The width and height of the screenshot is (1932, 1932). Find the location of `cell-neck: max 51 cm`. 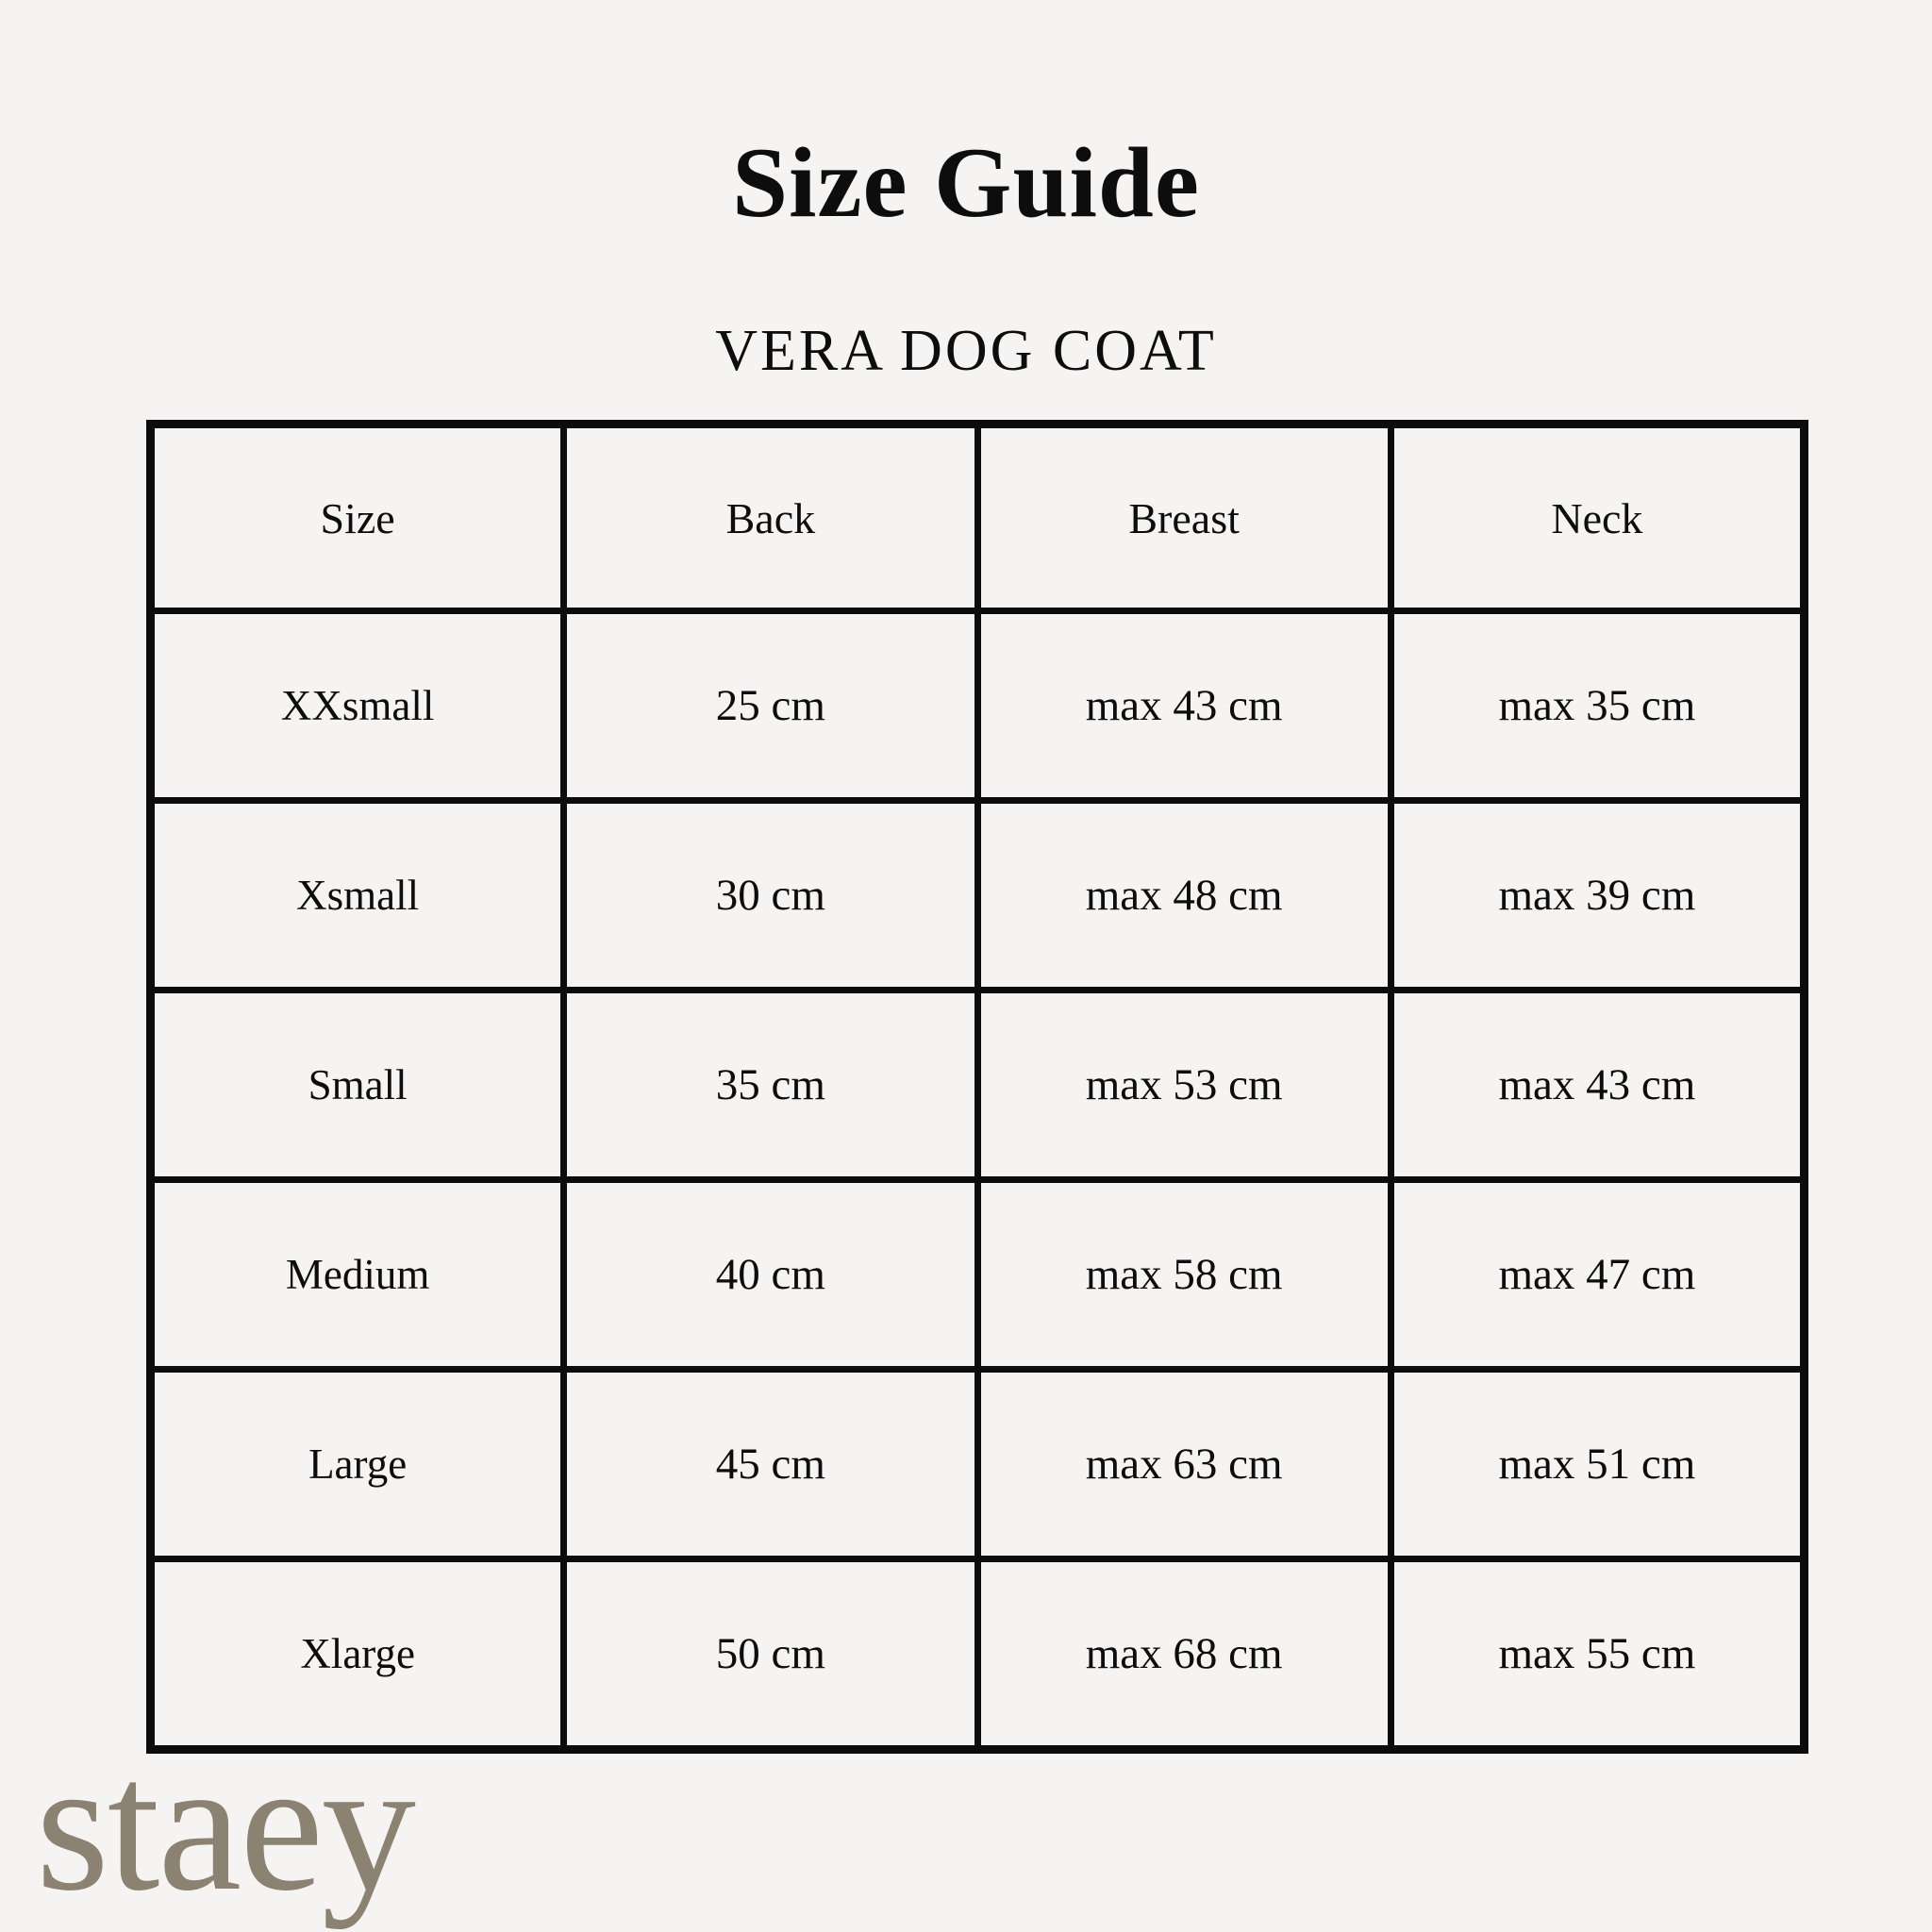

cell-neck: max 51 cm is located at coordinates (1598, 1464).